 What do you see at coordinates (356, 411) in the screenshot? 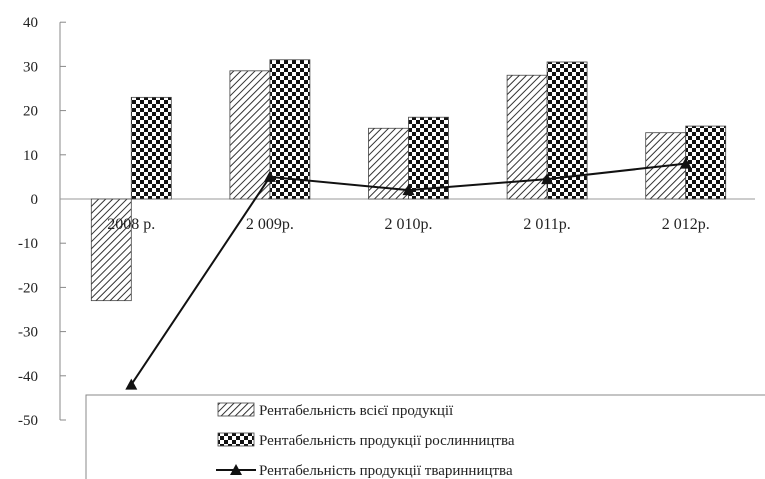
I see `legend-label: Рентабельність всієї продукції` at bounding box center [356, 411].